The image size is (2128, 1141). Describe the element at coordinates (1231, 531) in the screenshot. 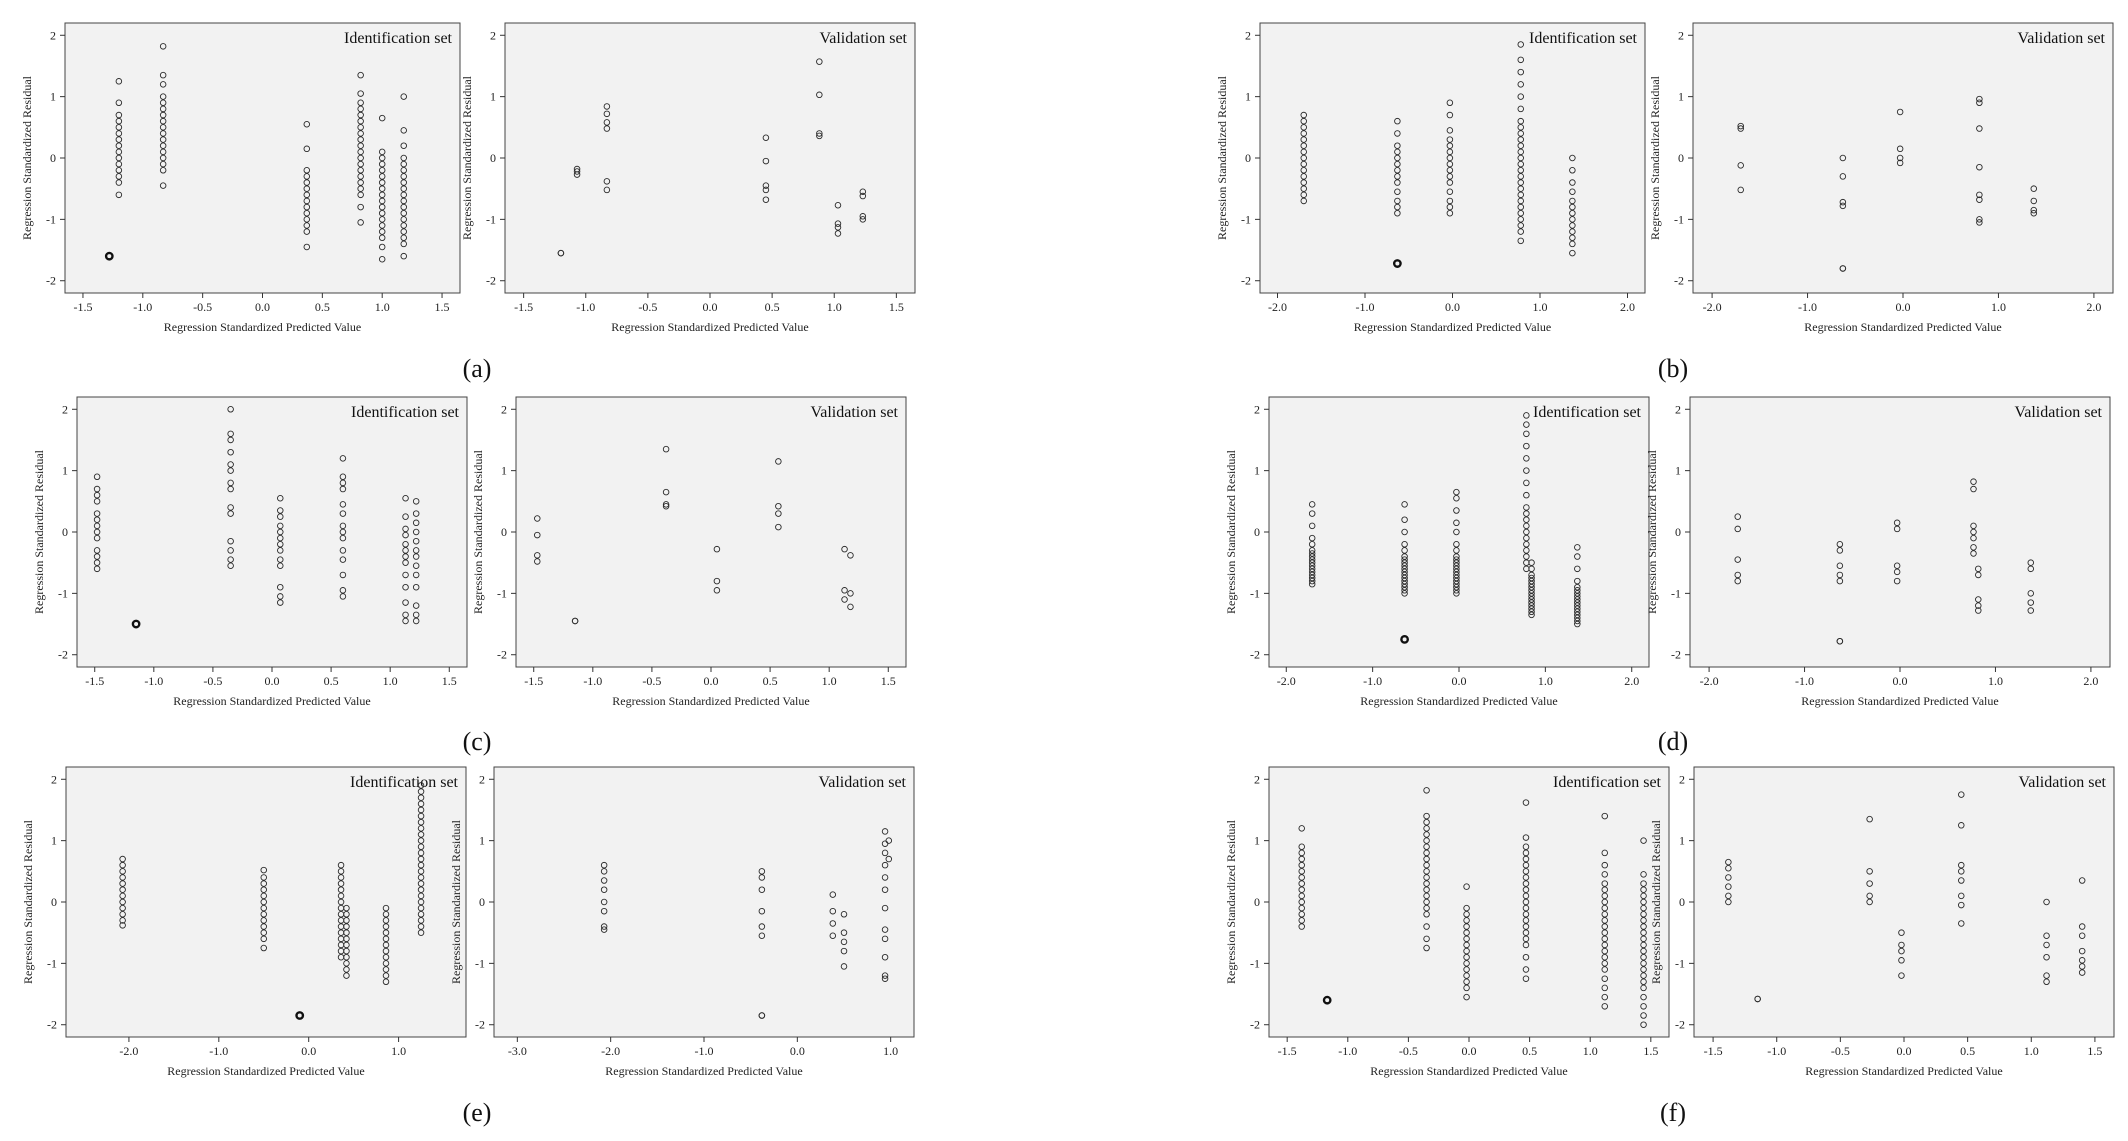

I see `y-axis-title: Regression Standardized Residual` at that location.